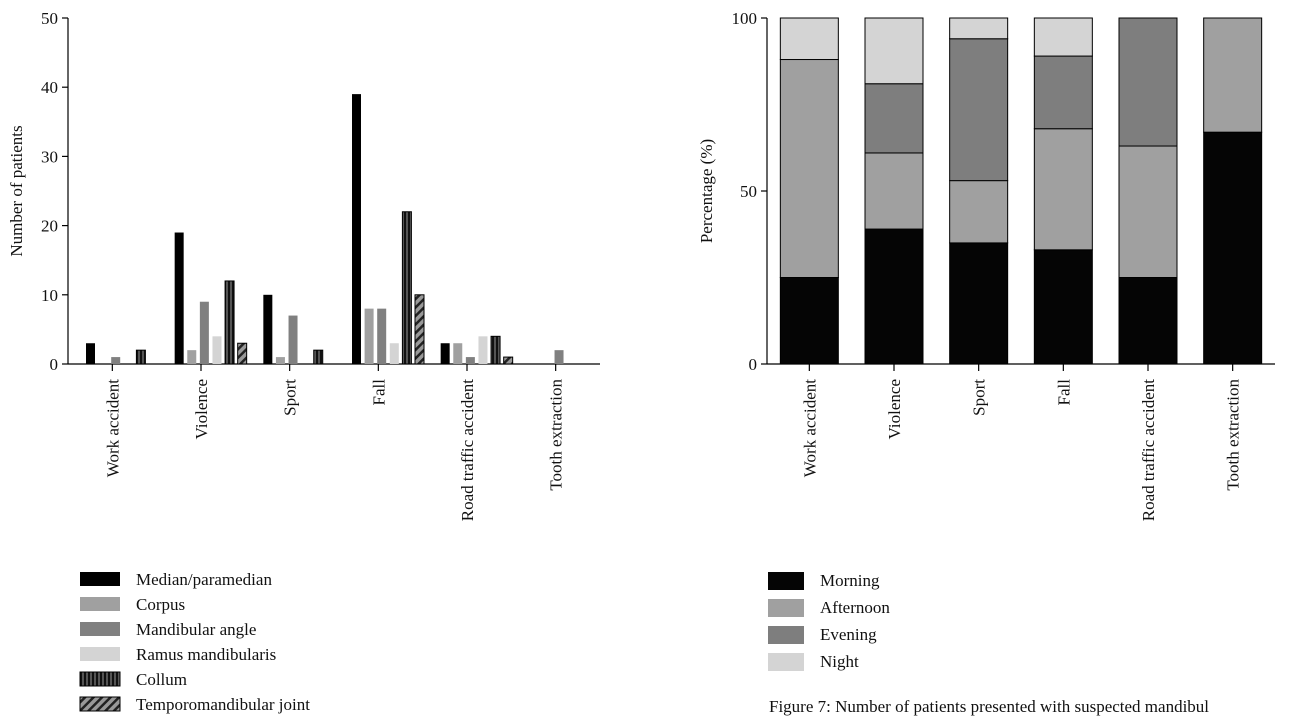 The width and height of the screenshot is (1290, 726). I want to click on bar-collum-violence, so click(229, 322).